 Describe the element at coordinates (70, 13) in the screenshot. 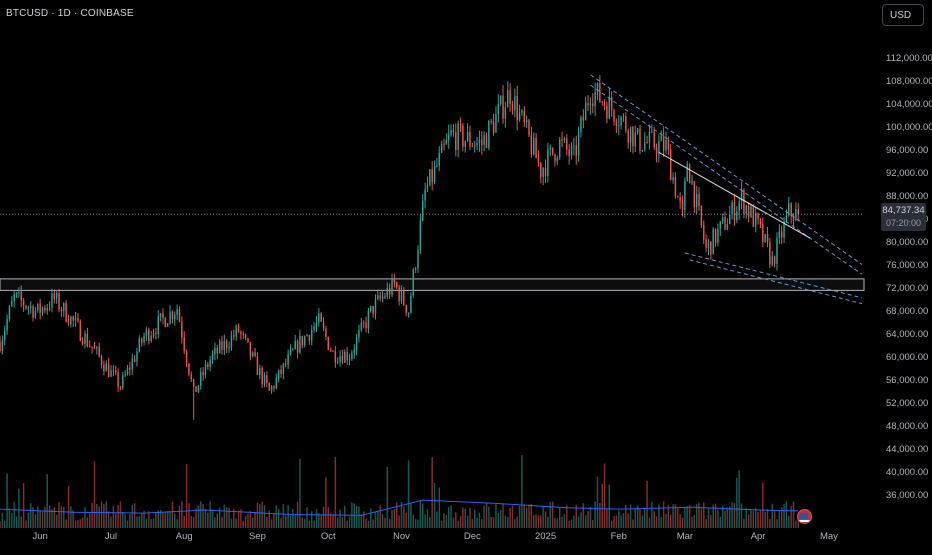

I see `symbol-title: BTCUSD · 1D · COINBASE` at that location.